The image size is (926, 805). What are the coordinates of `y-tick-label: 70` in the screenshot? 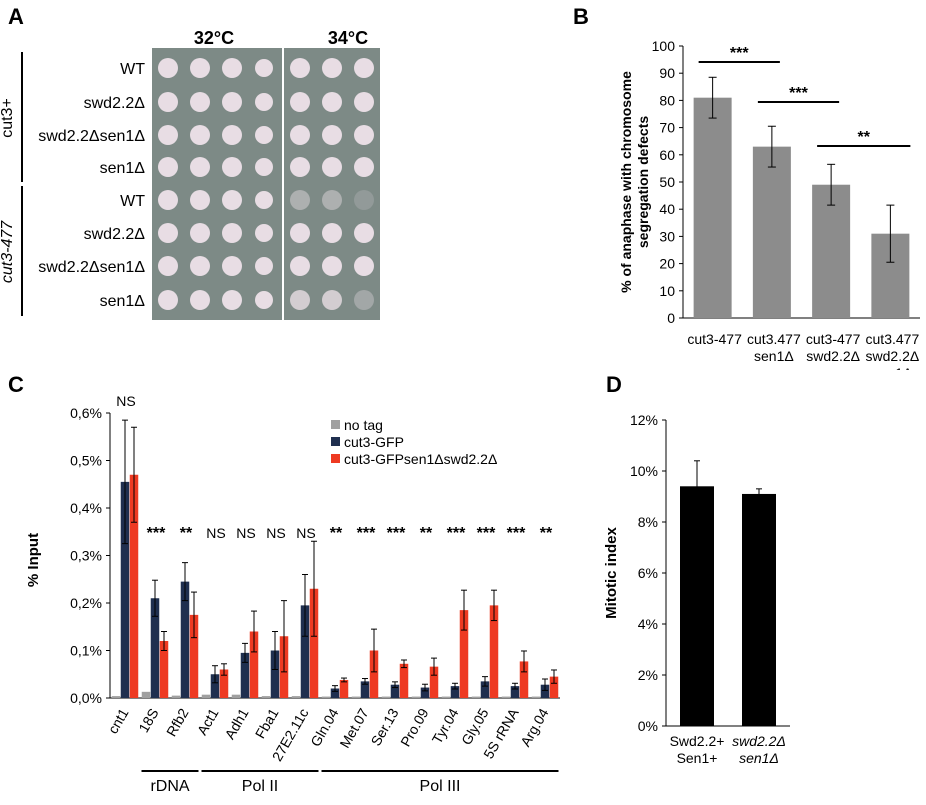 It's located at (667, 128).